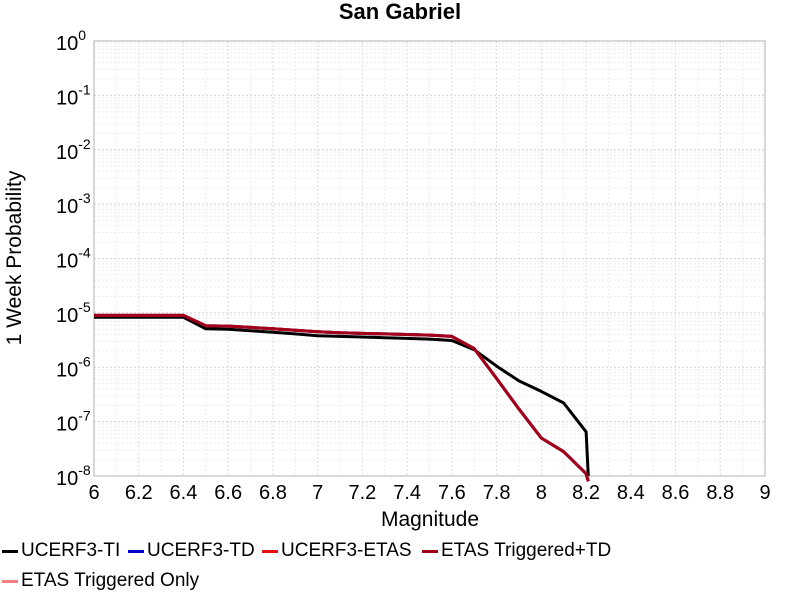  I want to click on x-tick-label: 8.8, so click(720, 493).